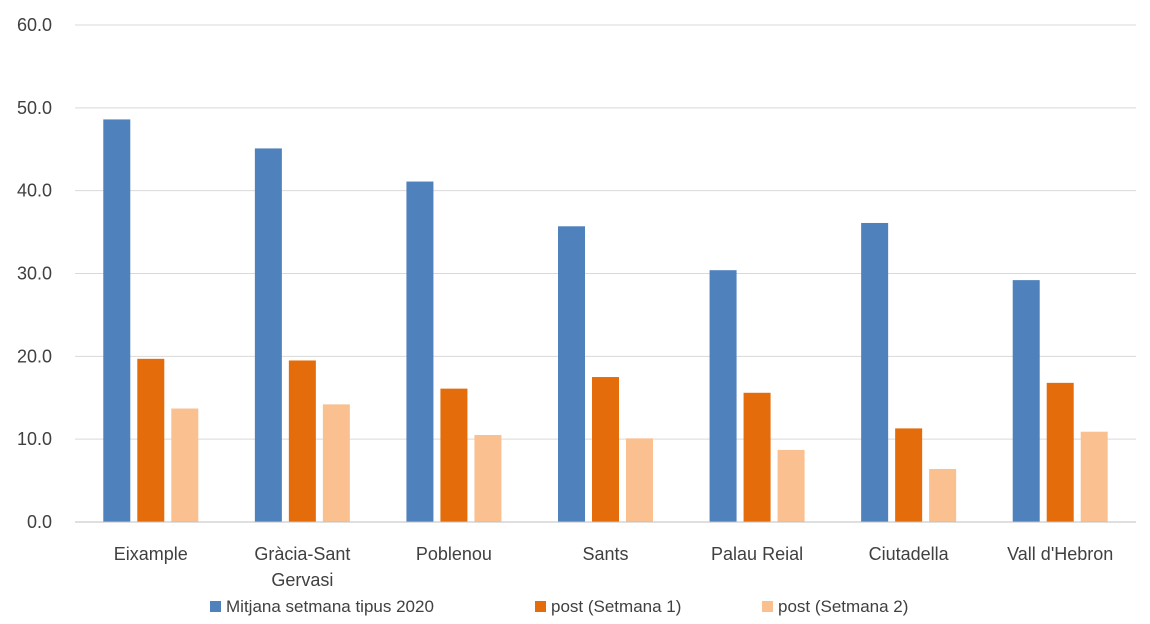  I want to click on y-tick-label: 0.0, so click(39, 522).